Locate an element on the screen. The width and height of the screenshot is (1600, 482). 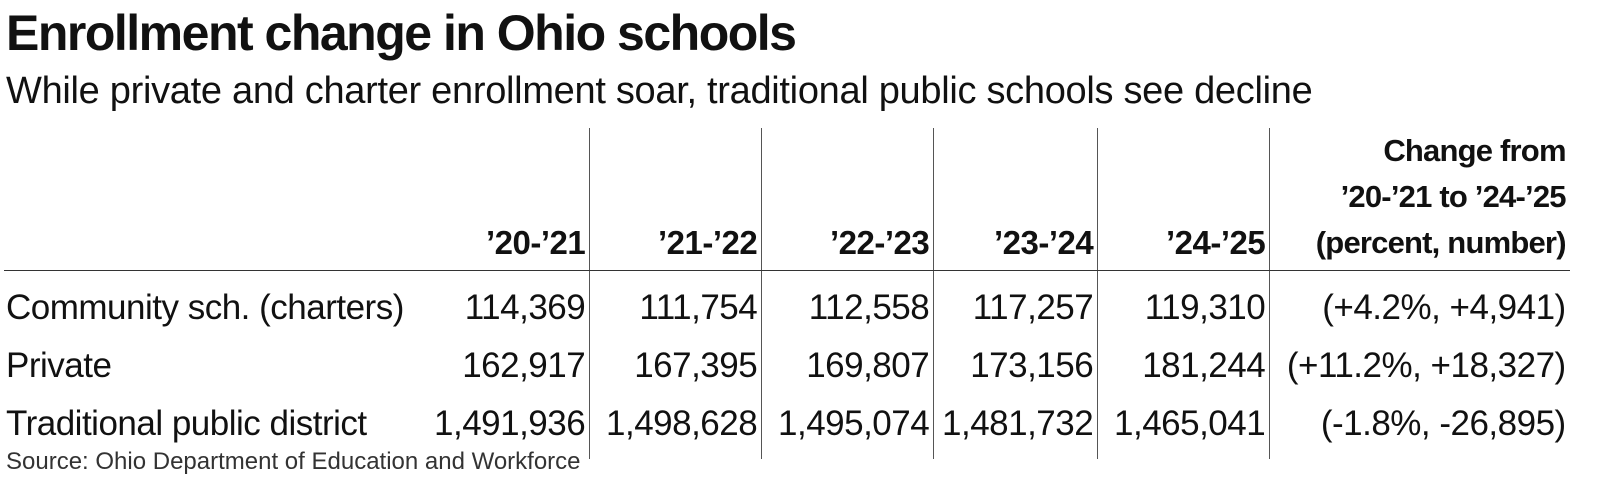
change-header-line: ’20-’21 to ’24-’25 is located at coordinates (1453, 196).